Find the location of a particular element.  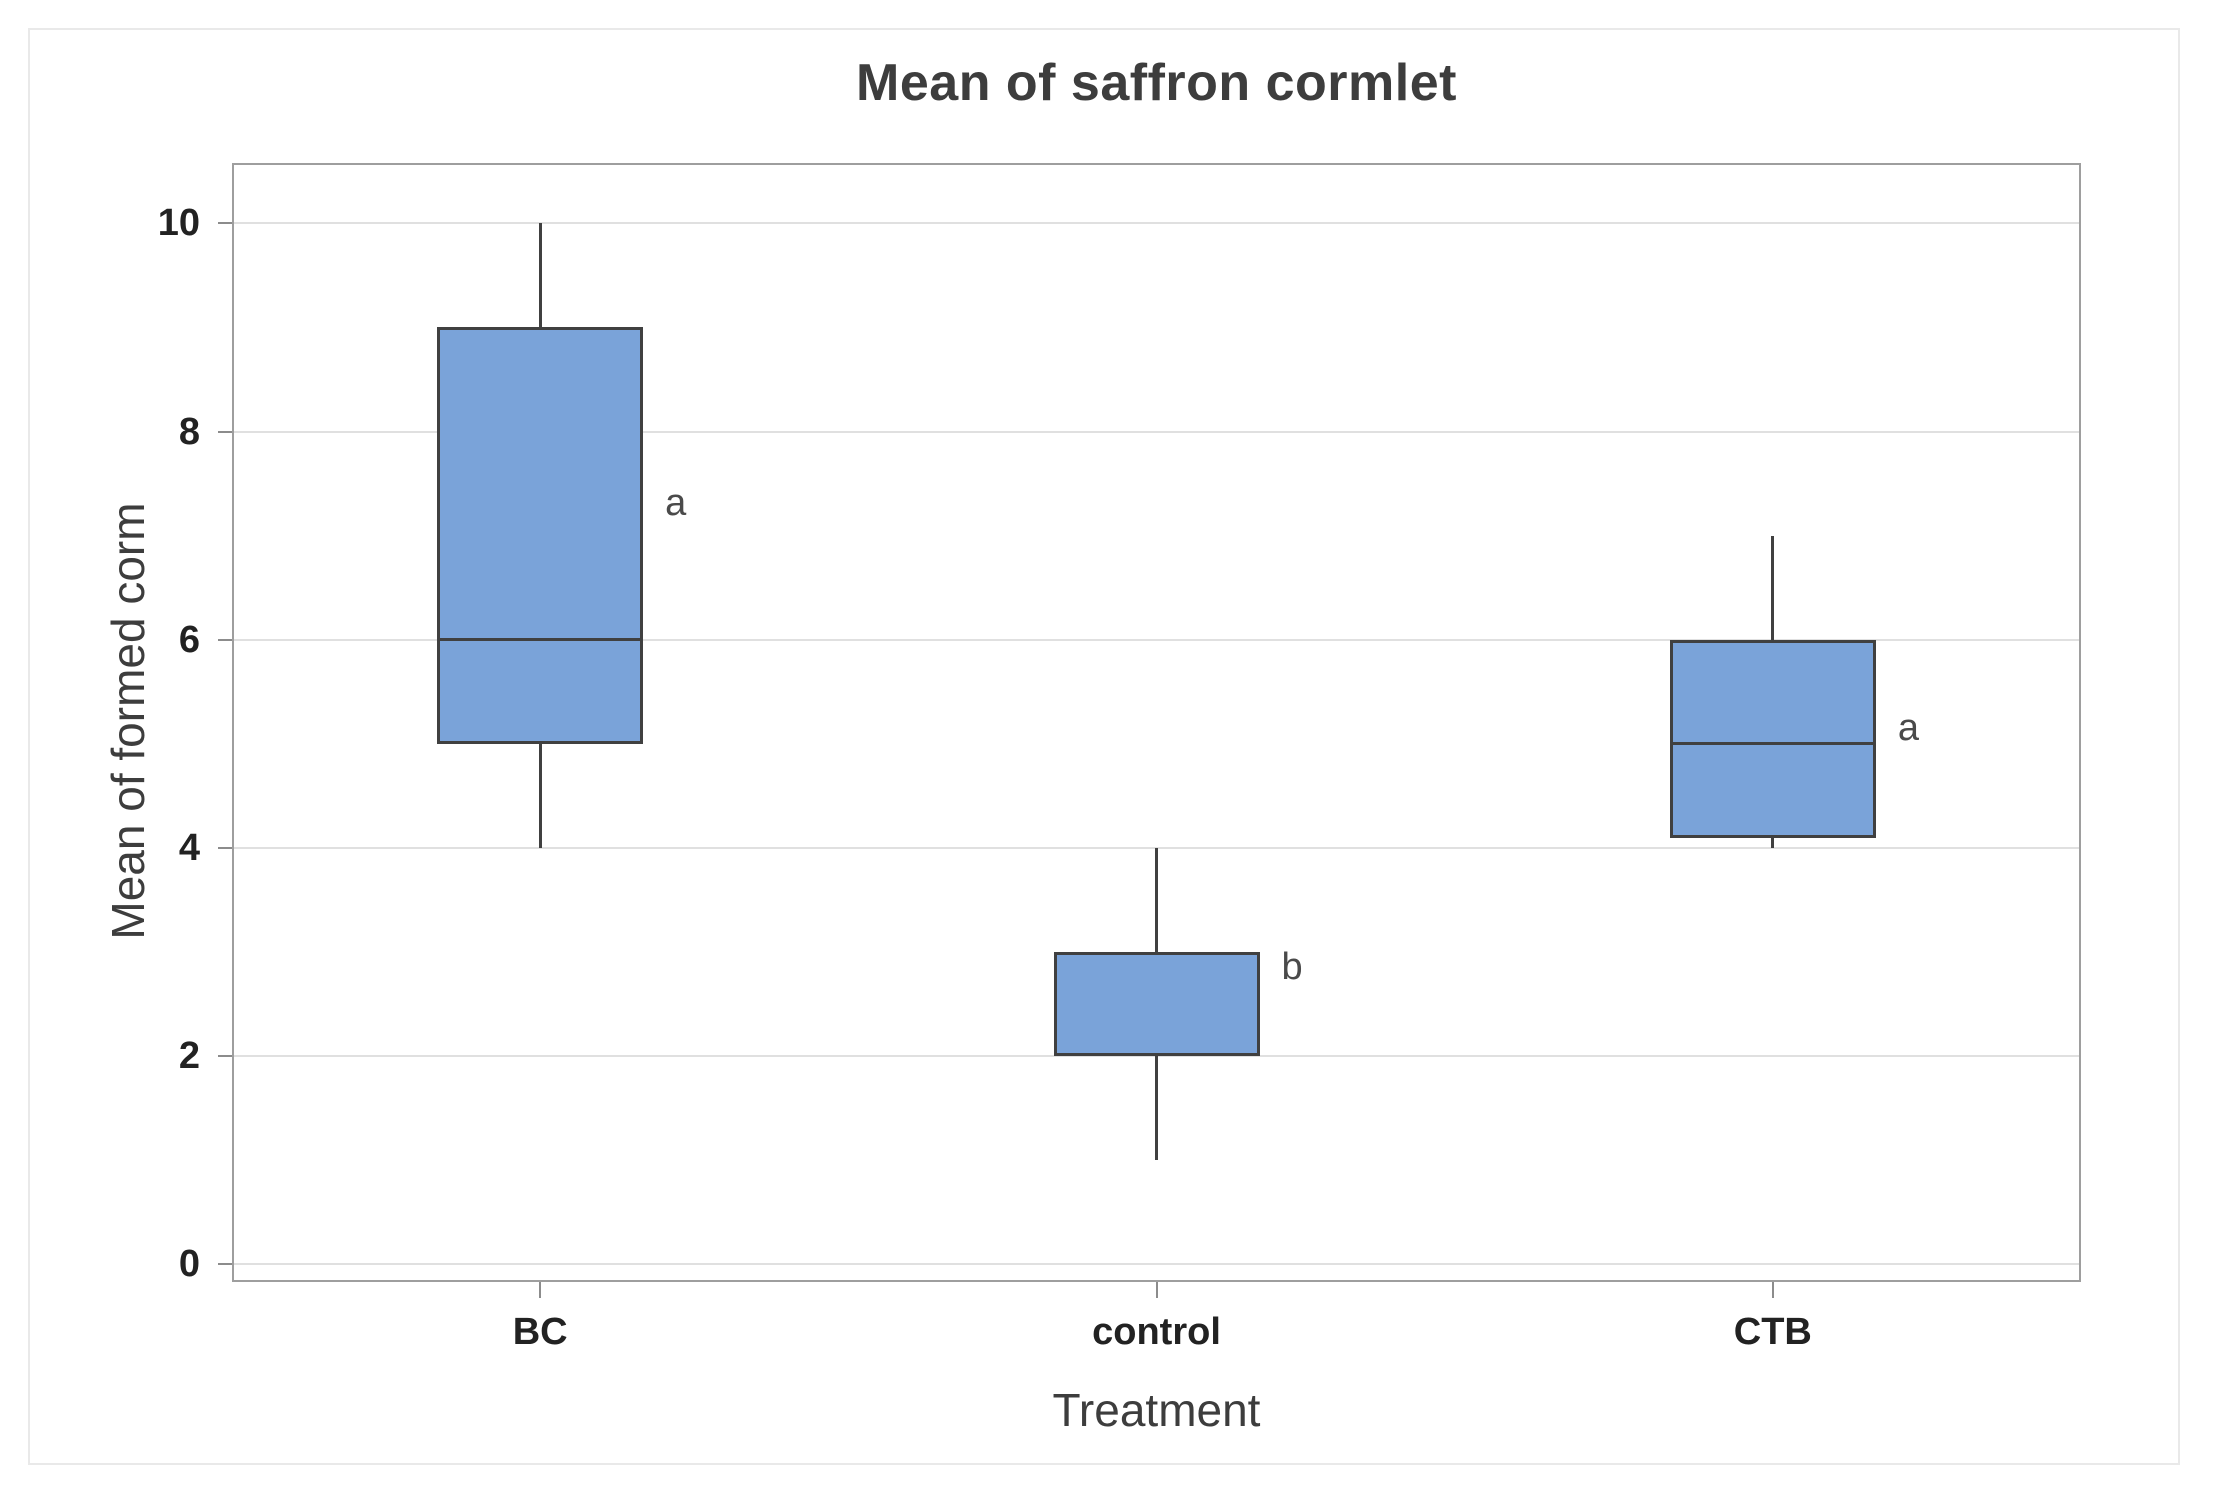

x-tick-label-CTB: CTB is located at coordinates (1772, 1332).